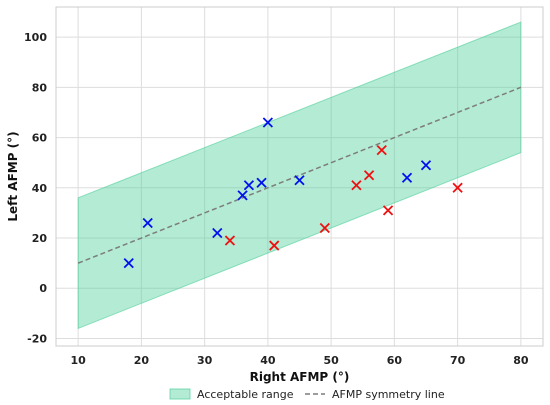  What do you see at coordinates (331, 360) in the screenshot?
I see `x-tick-label: 50` at bounding box center [331, 360].